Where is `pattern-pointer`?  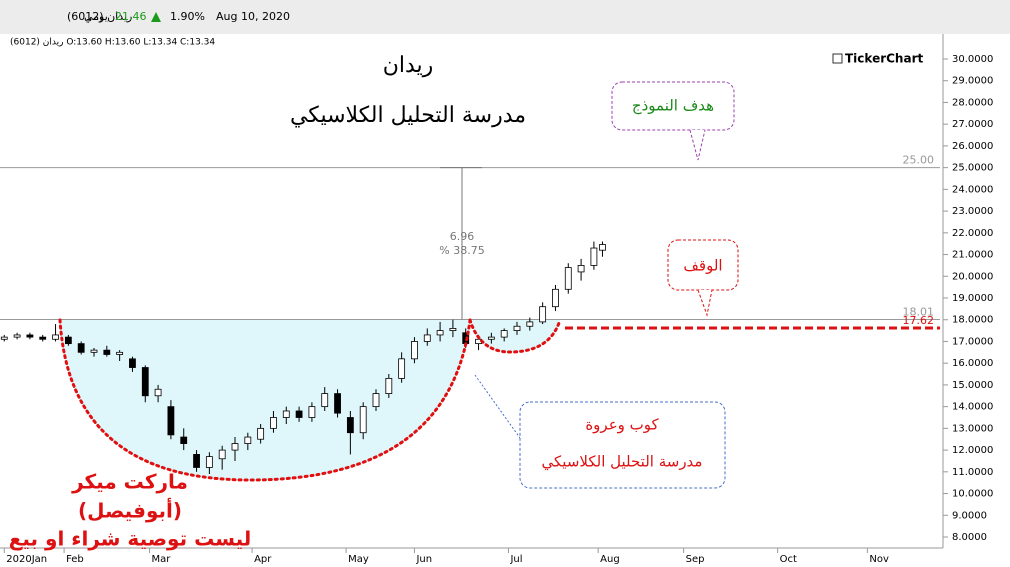
pattern-pointer is located at coordinates (500, 410).